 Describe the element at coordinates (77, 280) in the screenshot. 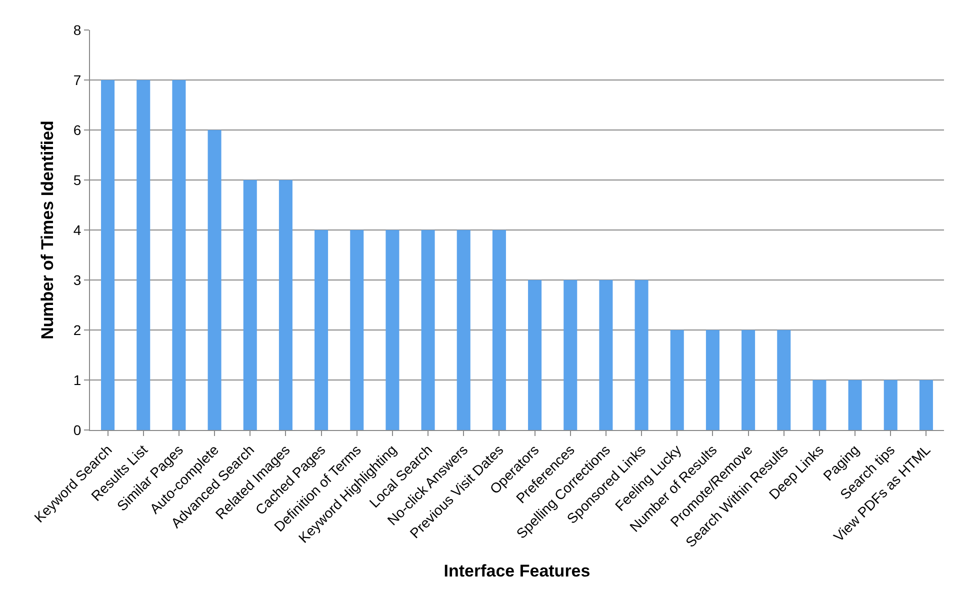

I see `y-tick-label: 3` at that location.